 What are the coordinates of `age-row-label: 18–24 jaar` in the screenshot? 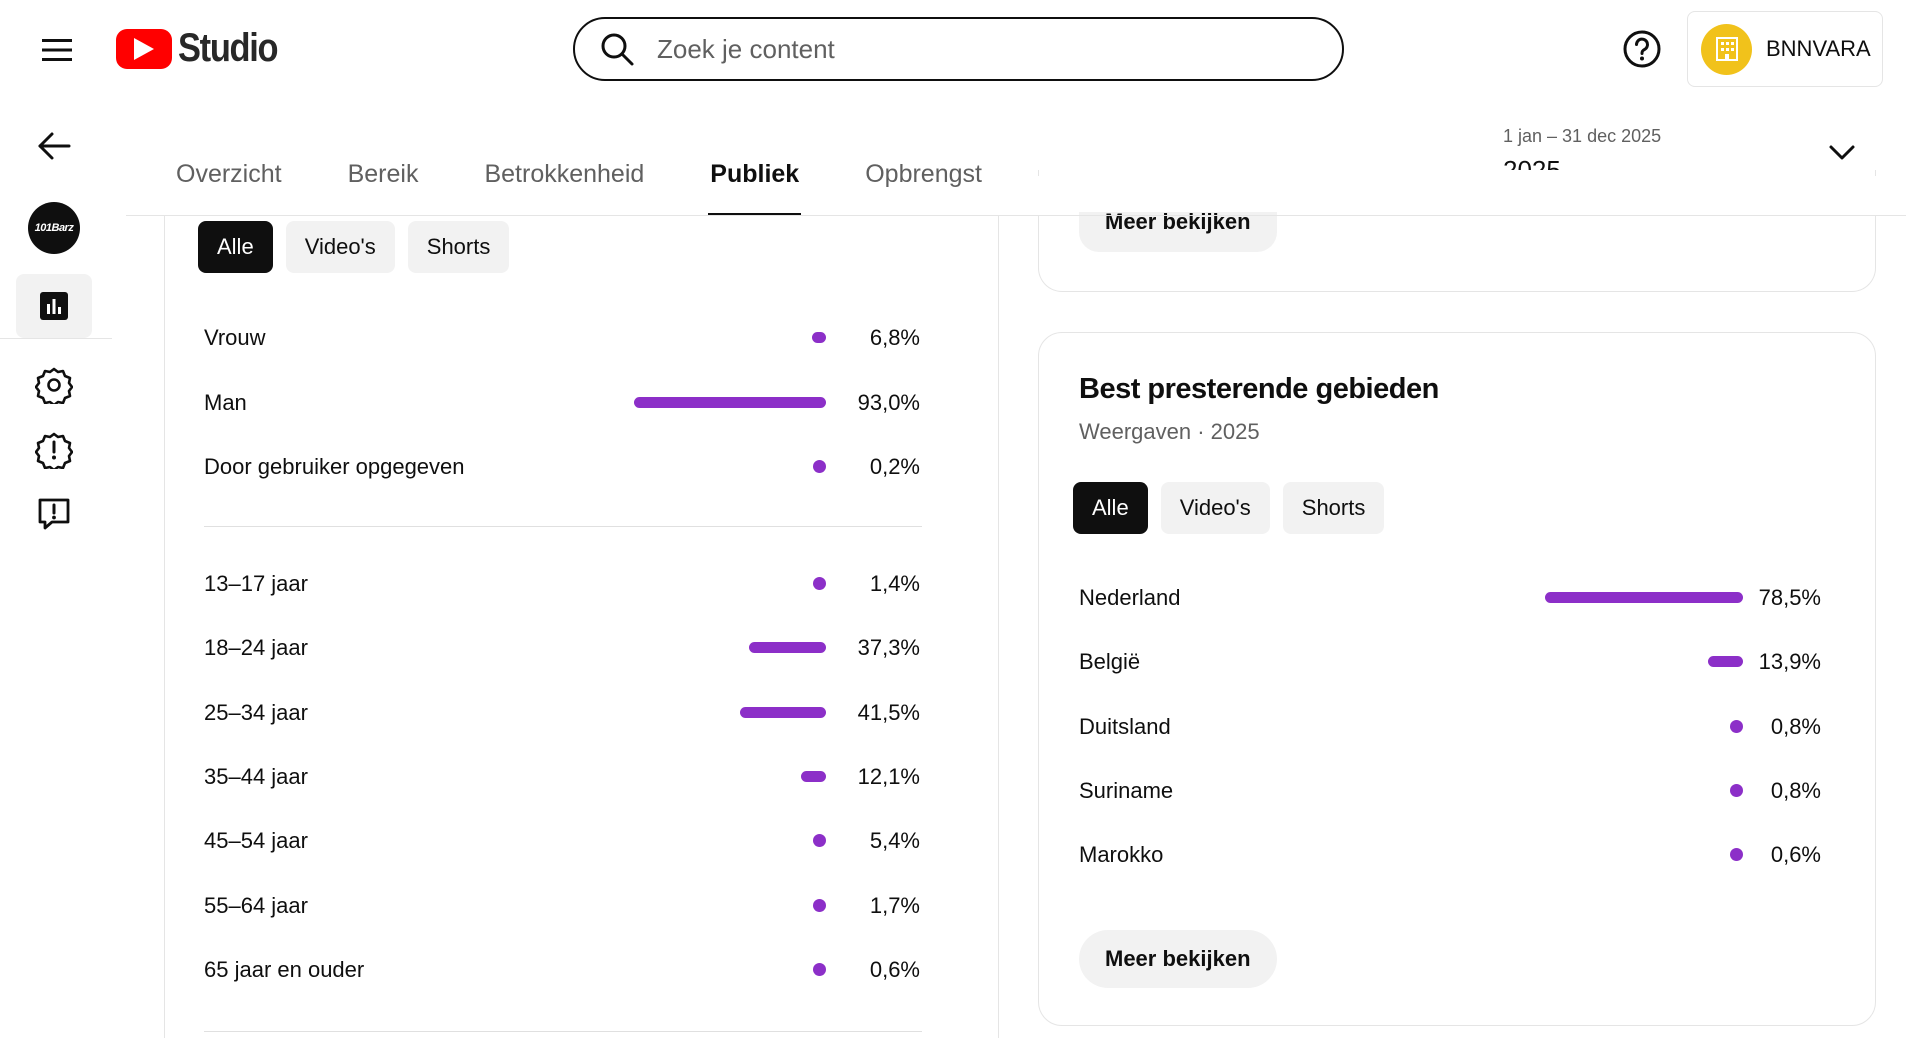 It's located at (256, 648).